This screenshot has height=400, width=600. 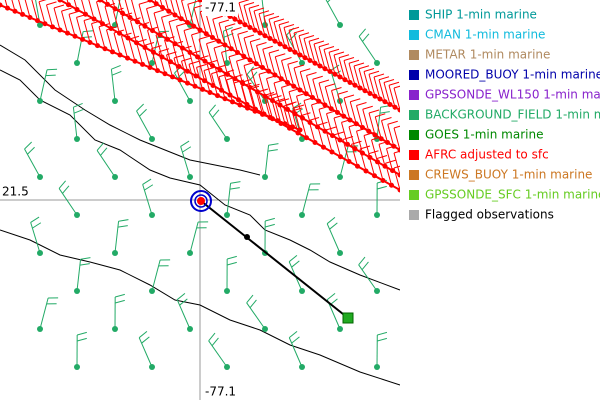 I want to click on legend-swatch, so click(x=414, y=155).